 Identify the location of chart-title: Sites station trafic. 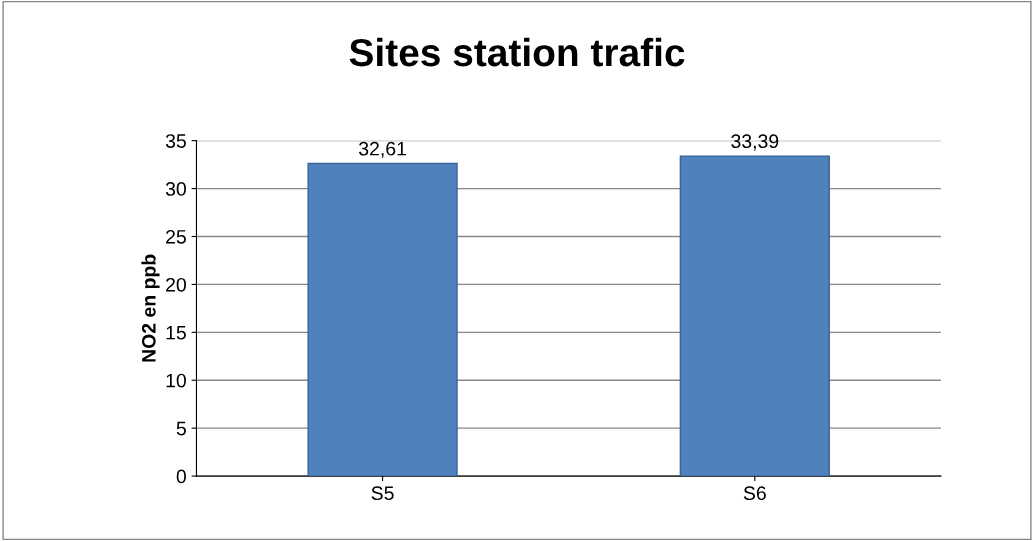
(517, 52).